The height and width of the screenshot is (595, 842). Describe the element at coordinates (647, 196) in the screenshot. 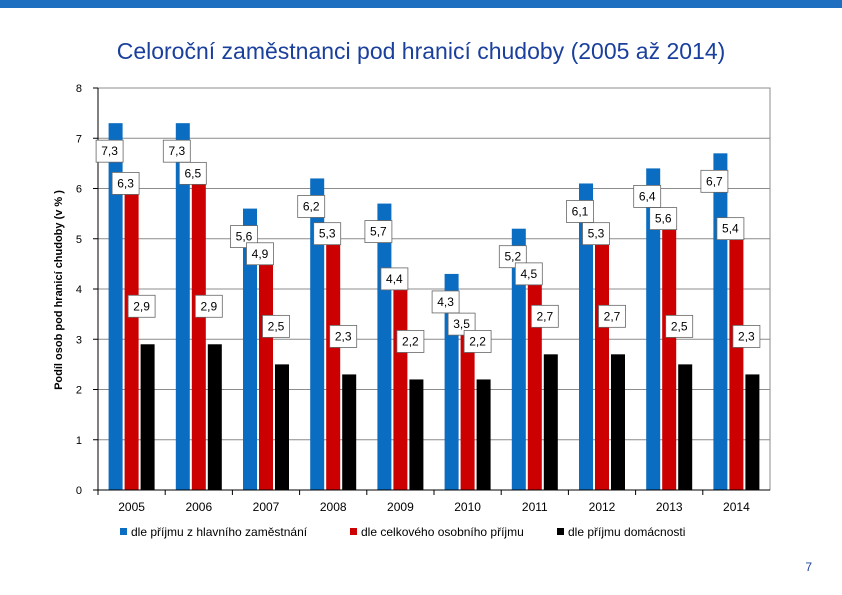

I see `data-label: 6,4` at that location.